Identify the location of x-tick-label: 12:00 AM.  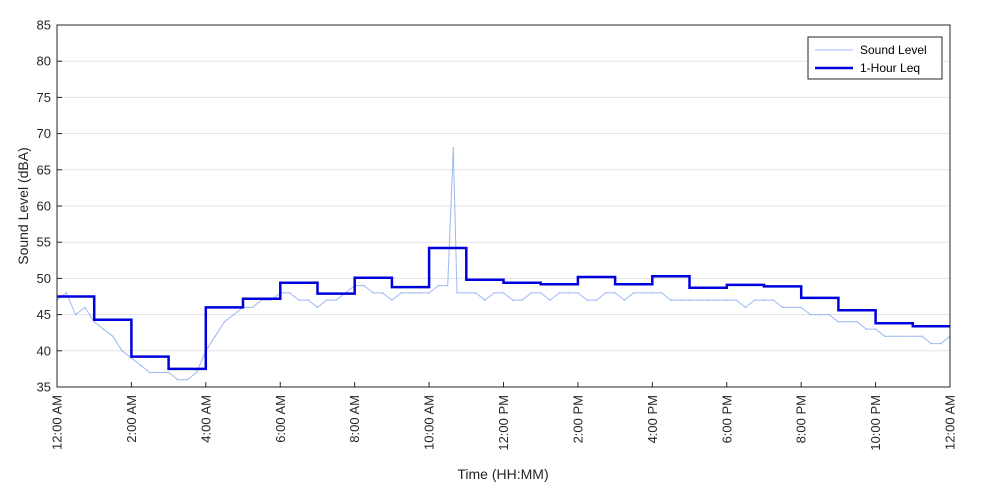
(57, 422).